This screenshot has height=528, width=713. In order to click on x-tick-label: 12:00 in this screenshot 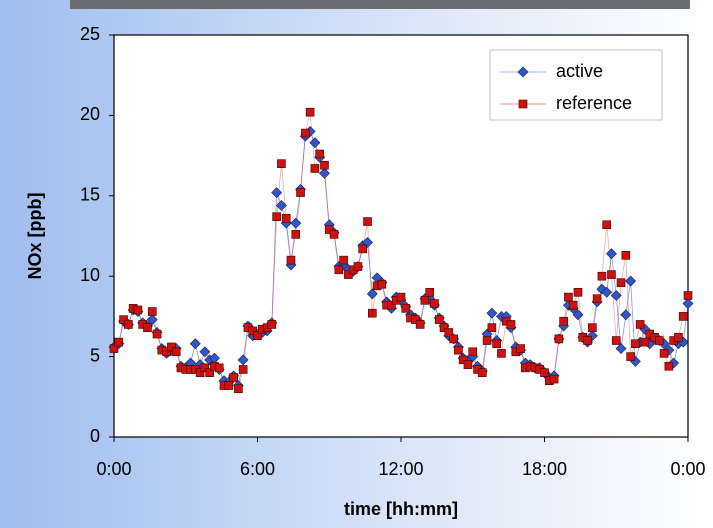, I will do `click(400, 469)`.